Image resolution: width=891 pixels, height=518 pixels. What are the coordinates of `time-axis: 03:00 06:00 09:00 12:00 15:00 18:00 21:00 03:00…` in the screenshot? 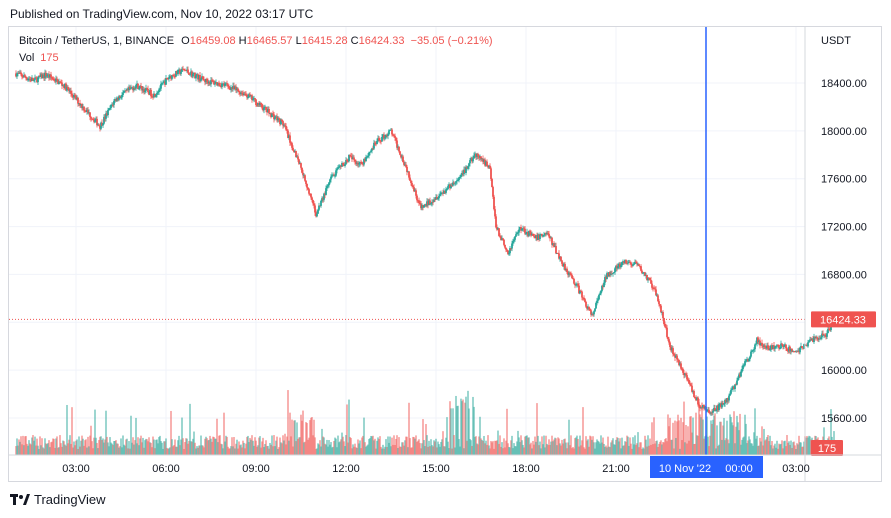 It's located at (445, 466).